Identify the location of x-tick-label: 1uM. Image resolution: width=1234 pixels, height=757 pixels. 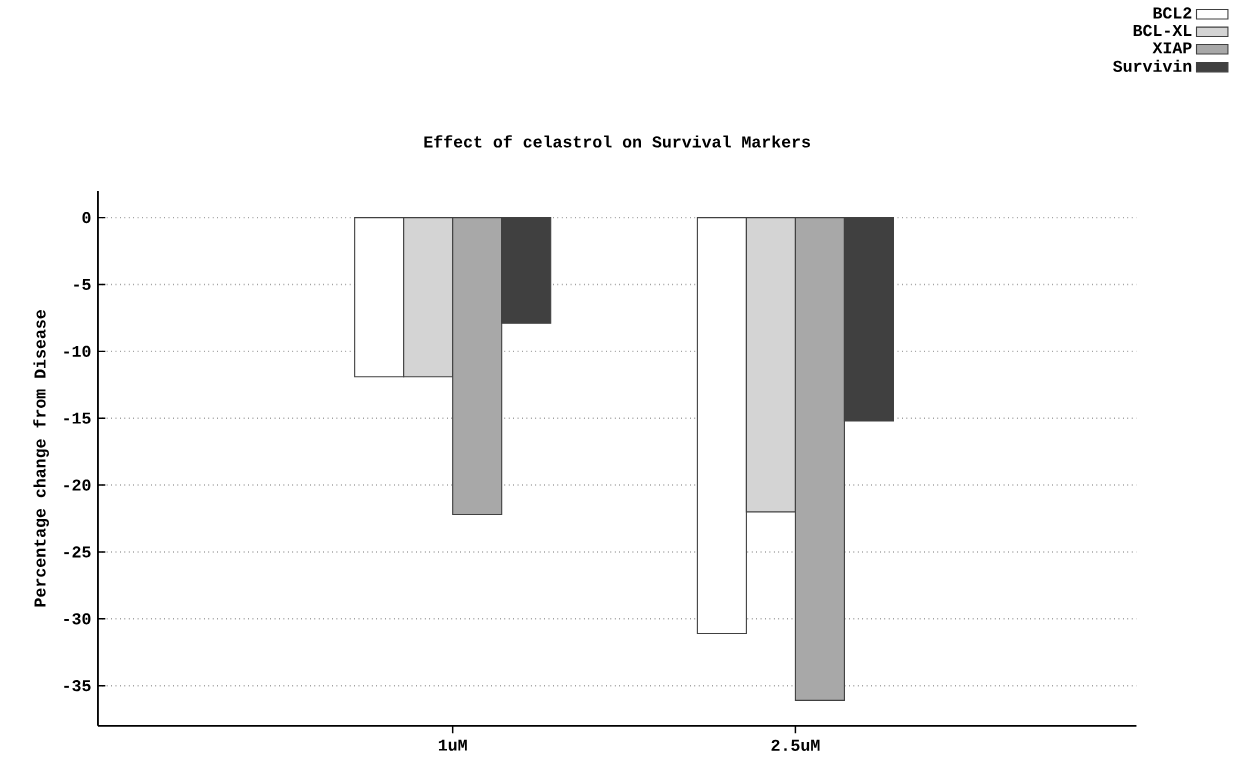
(452, 745).